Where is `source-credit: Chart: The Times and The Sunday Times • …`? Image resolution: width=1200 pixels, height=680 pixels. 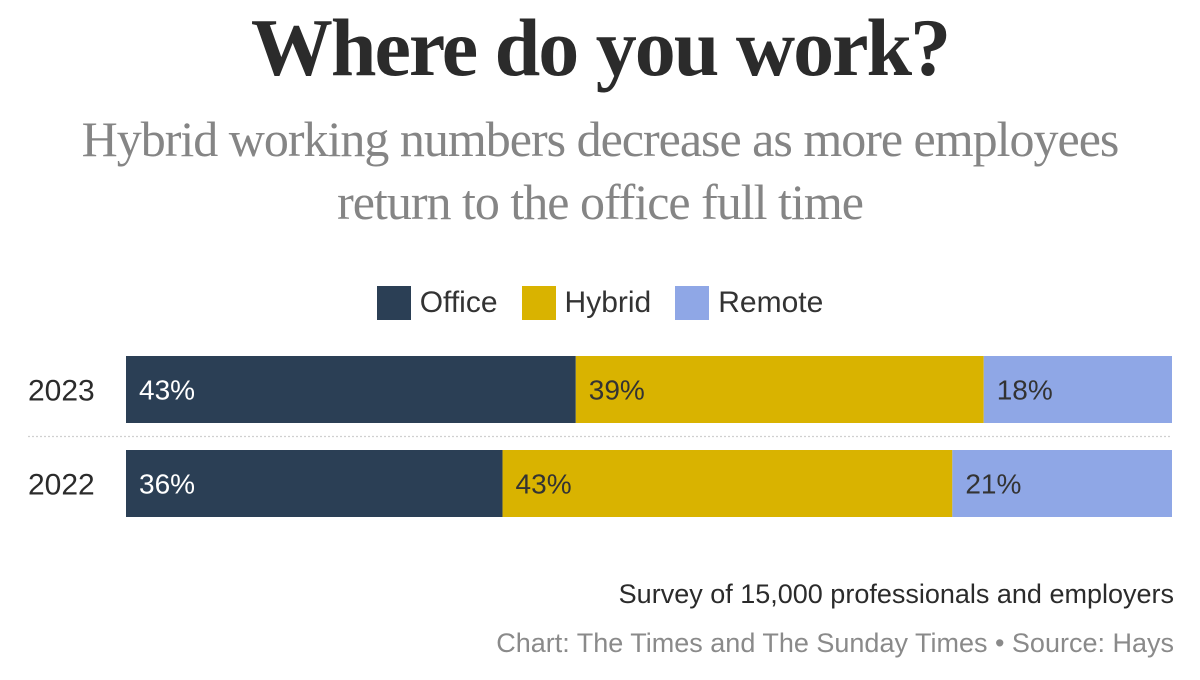 source-credit: Chart: The Times and The Sunday Times • … is located at coordinates (835, 643).